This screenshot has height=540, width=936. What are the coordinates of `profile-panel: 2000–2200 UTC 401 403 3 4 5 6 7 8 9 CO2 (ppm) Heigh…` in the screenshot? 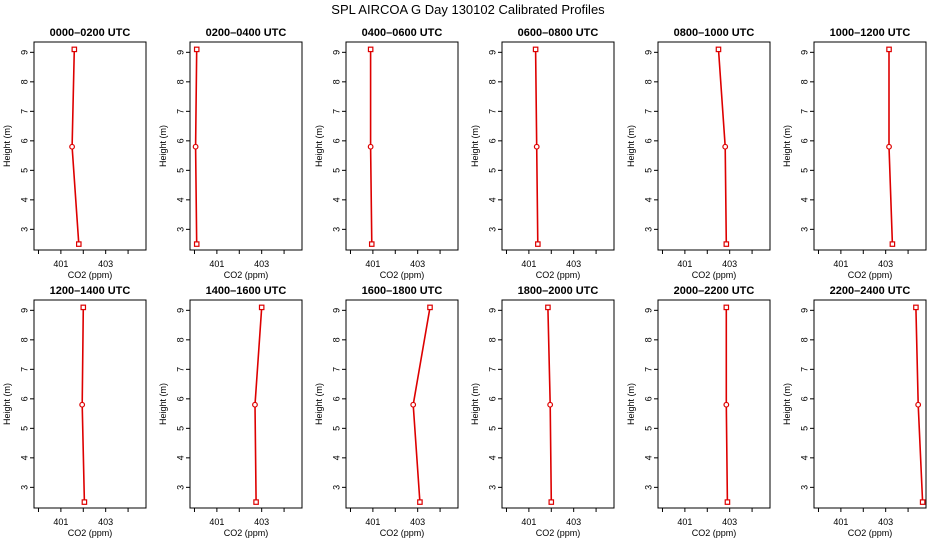 It's located at (698, 411).